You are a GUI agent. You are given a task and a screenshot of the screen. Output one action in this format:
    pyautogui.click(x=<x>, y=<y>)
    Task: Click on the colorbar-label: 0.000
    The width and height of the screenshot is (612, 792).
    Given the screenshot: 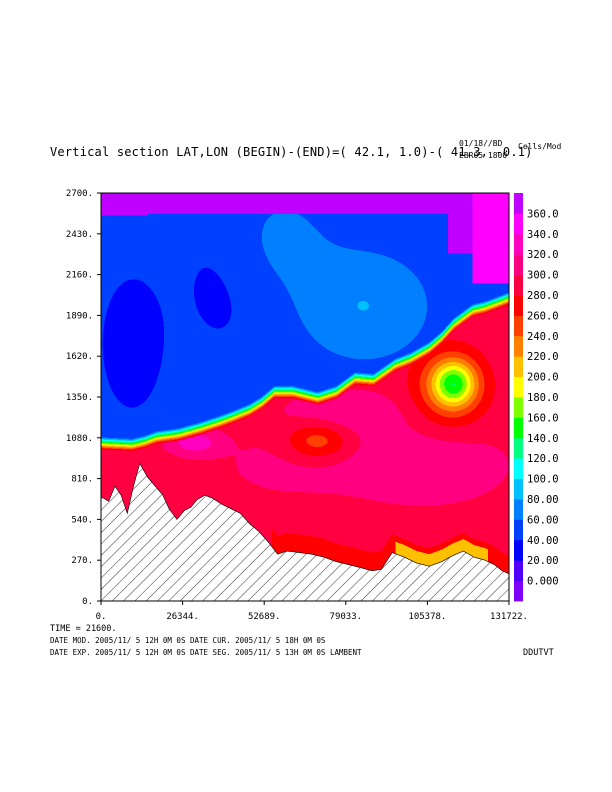 What is the action you would take?
    pyautogui.click(x=543, y=582)
    